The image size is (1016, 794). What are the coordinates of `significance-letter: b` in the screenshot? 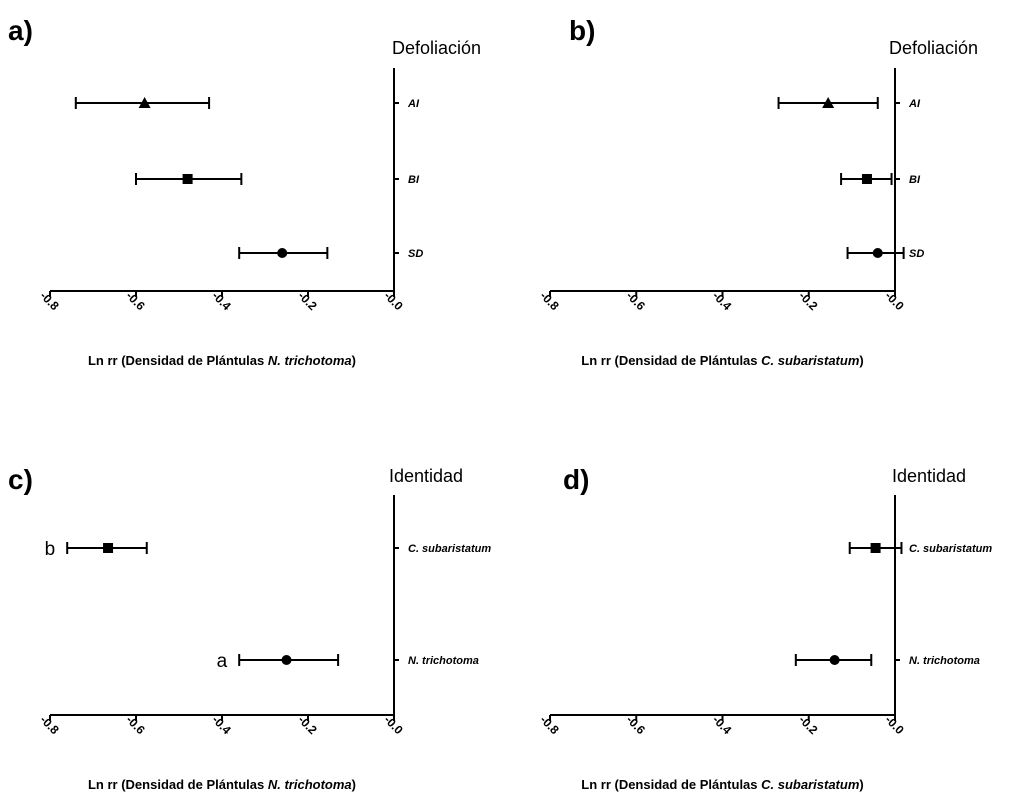 It's located at (50, 549).